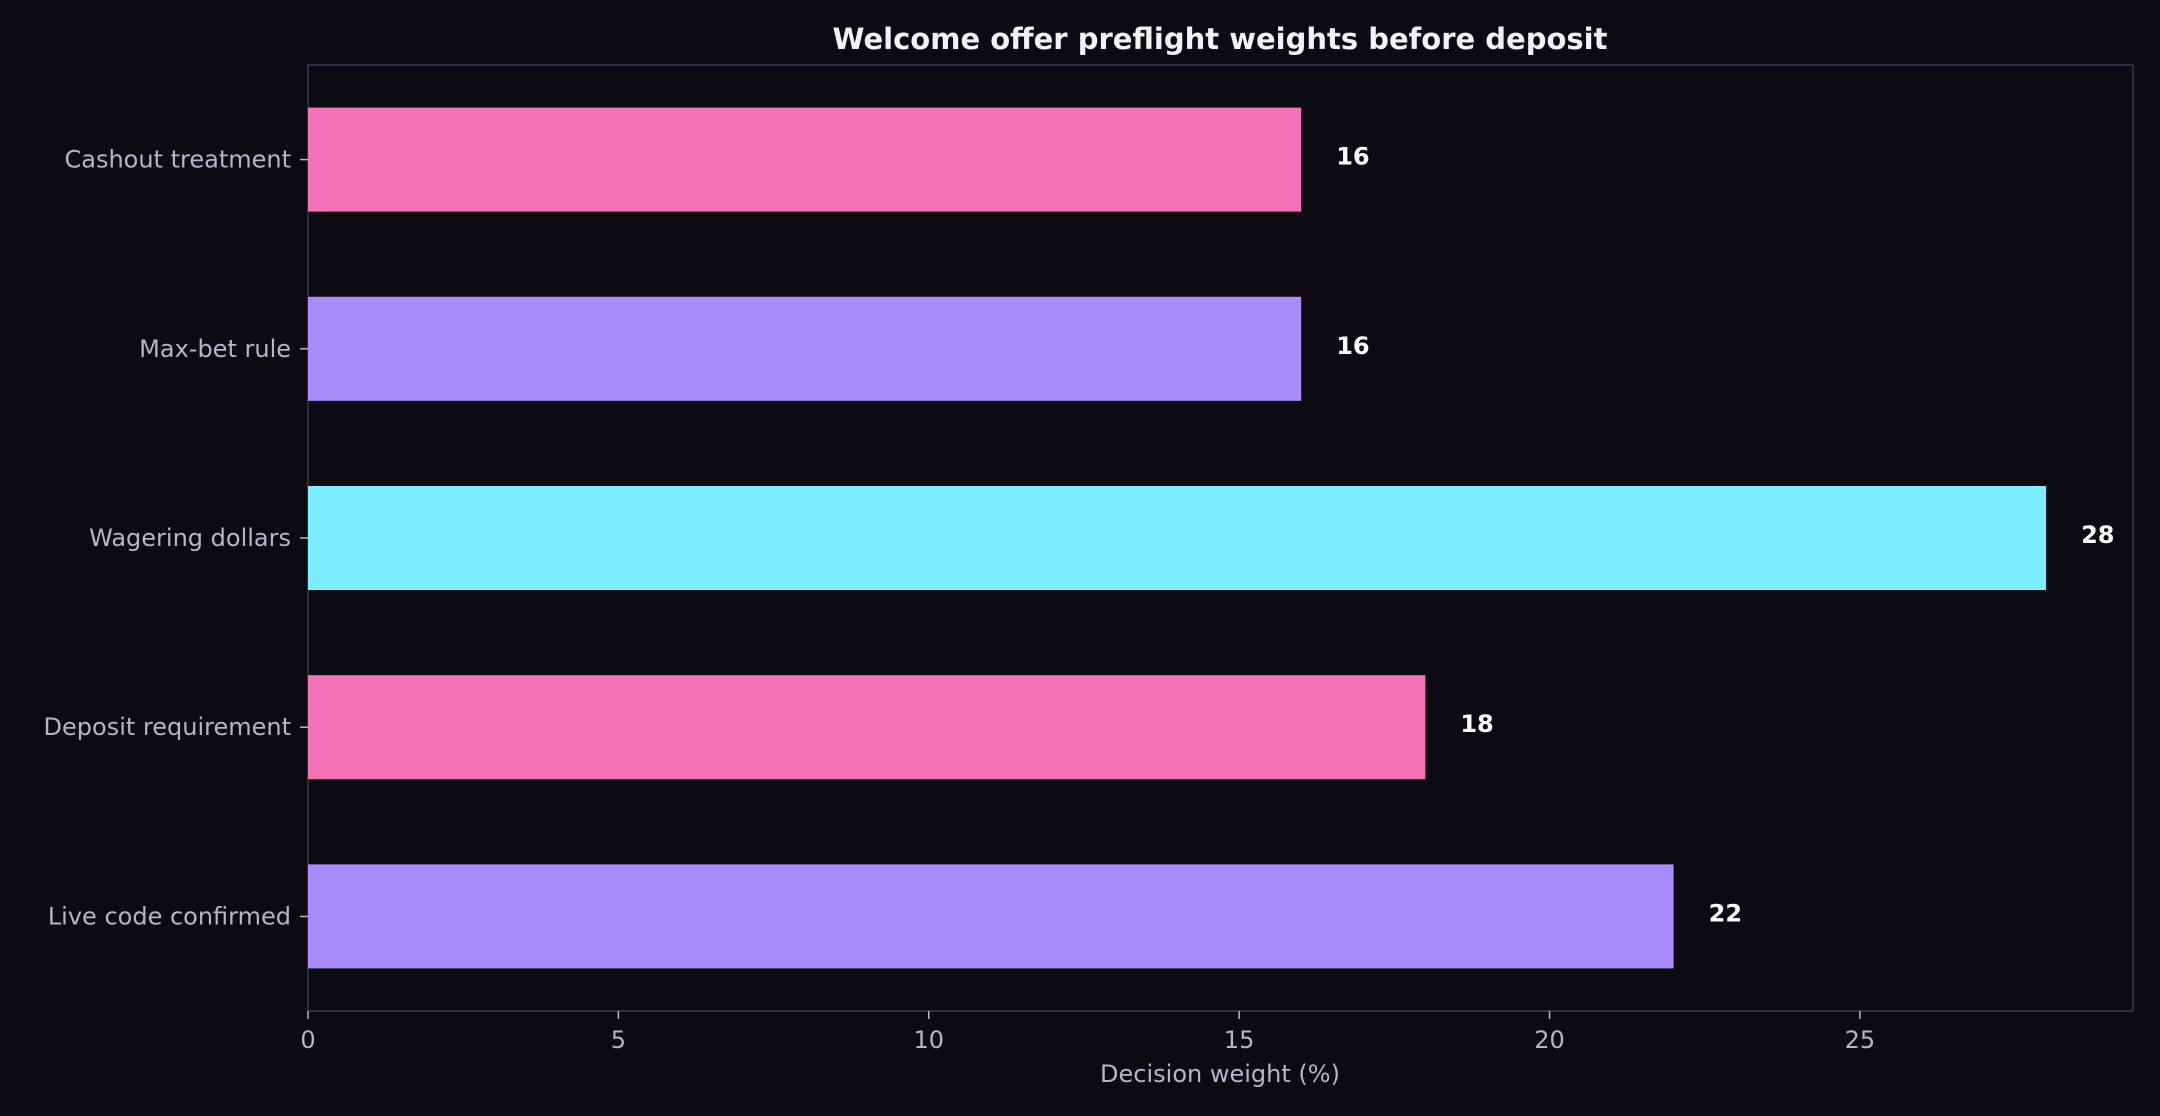 The image size is (2160, 1116). What do you see at coordinates (1860, 1040) in the screenshot?
I see `x-tick-label-6: 25` at bounding box center [1860, 1040].